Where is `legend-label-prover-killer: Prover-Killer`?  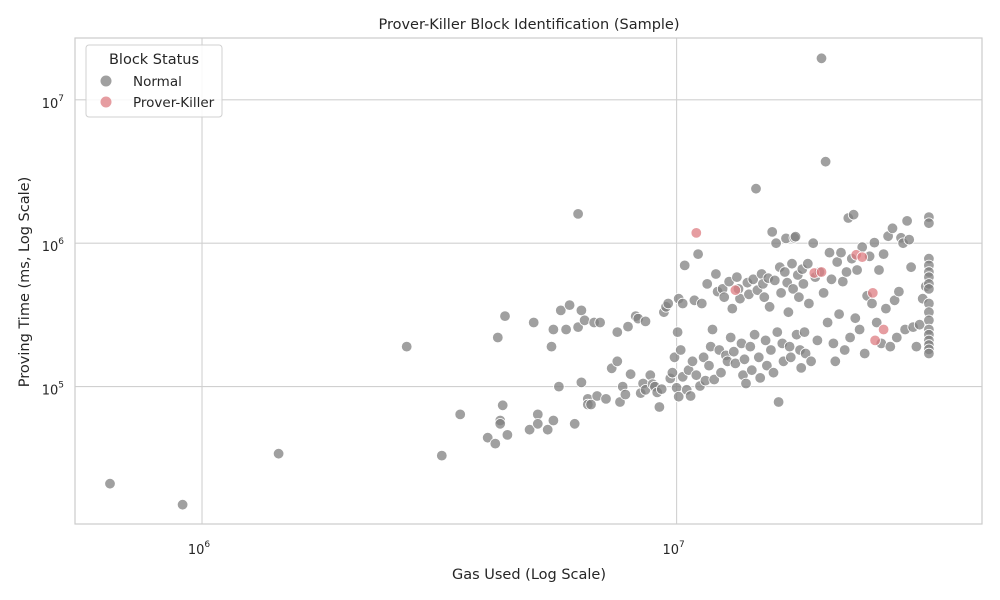 legend-label-prover-killer: Prover-Killer is located at coordinates (174, 103).